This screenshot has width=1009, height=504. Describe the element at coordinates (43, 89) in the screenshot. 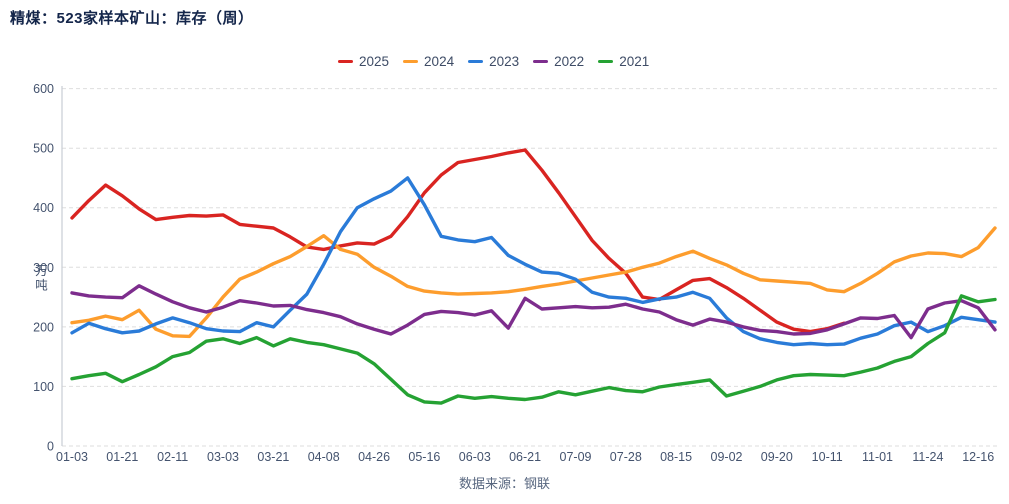

I see `y-tick-label-600: 600` at that location.